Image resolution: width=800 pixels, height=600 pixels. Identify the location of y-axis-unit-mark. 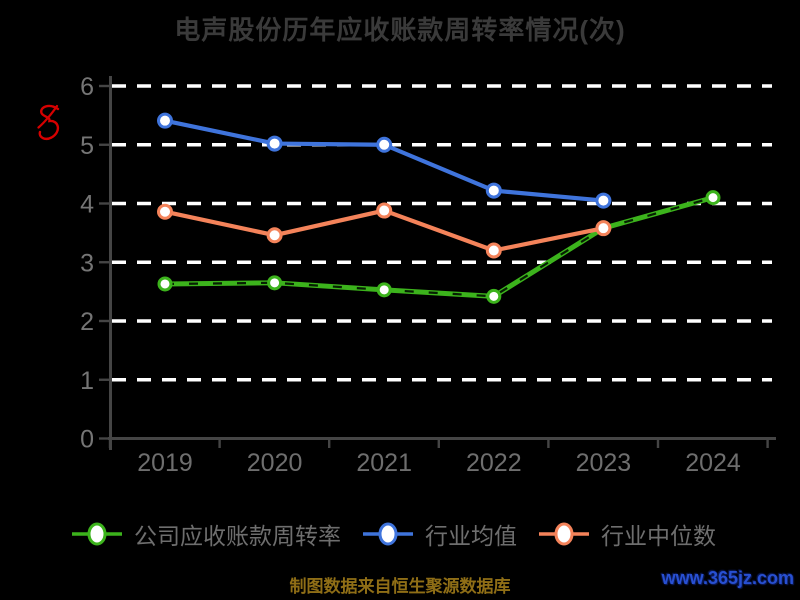
(48, 122).